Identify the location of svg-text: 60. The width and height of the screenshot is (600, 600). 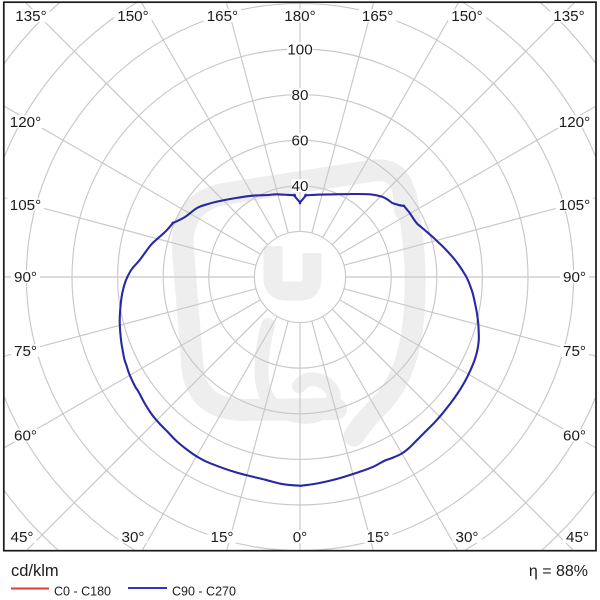
(300, 141).